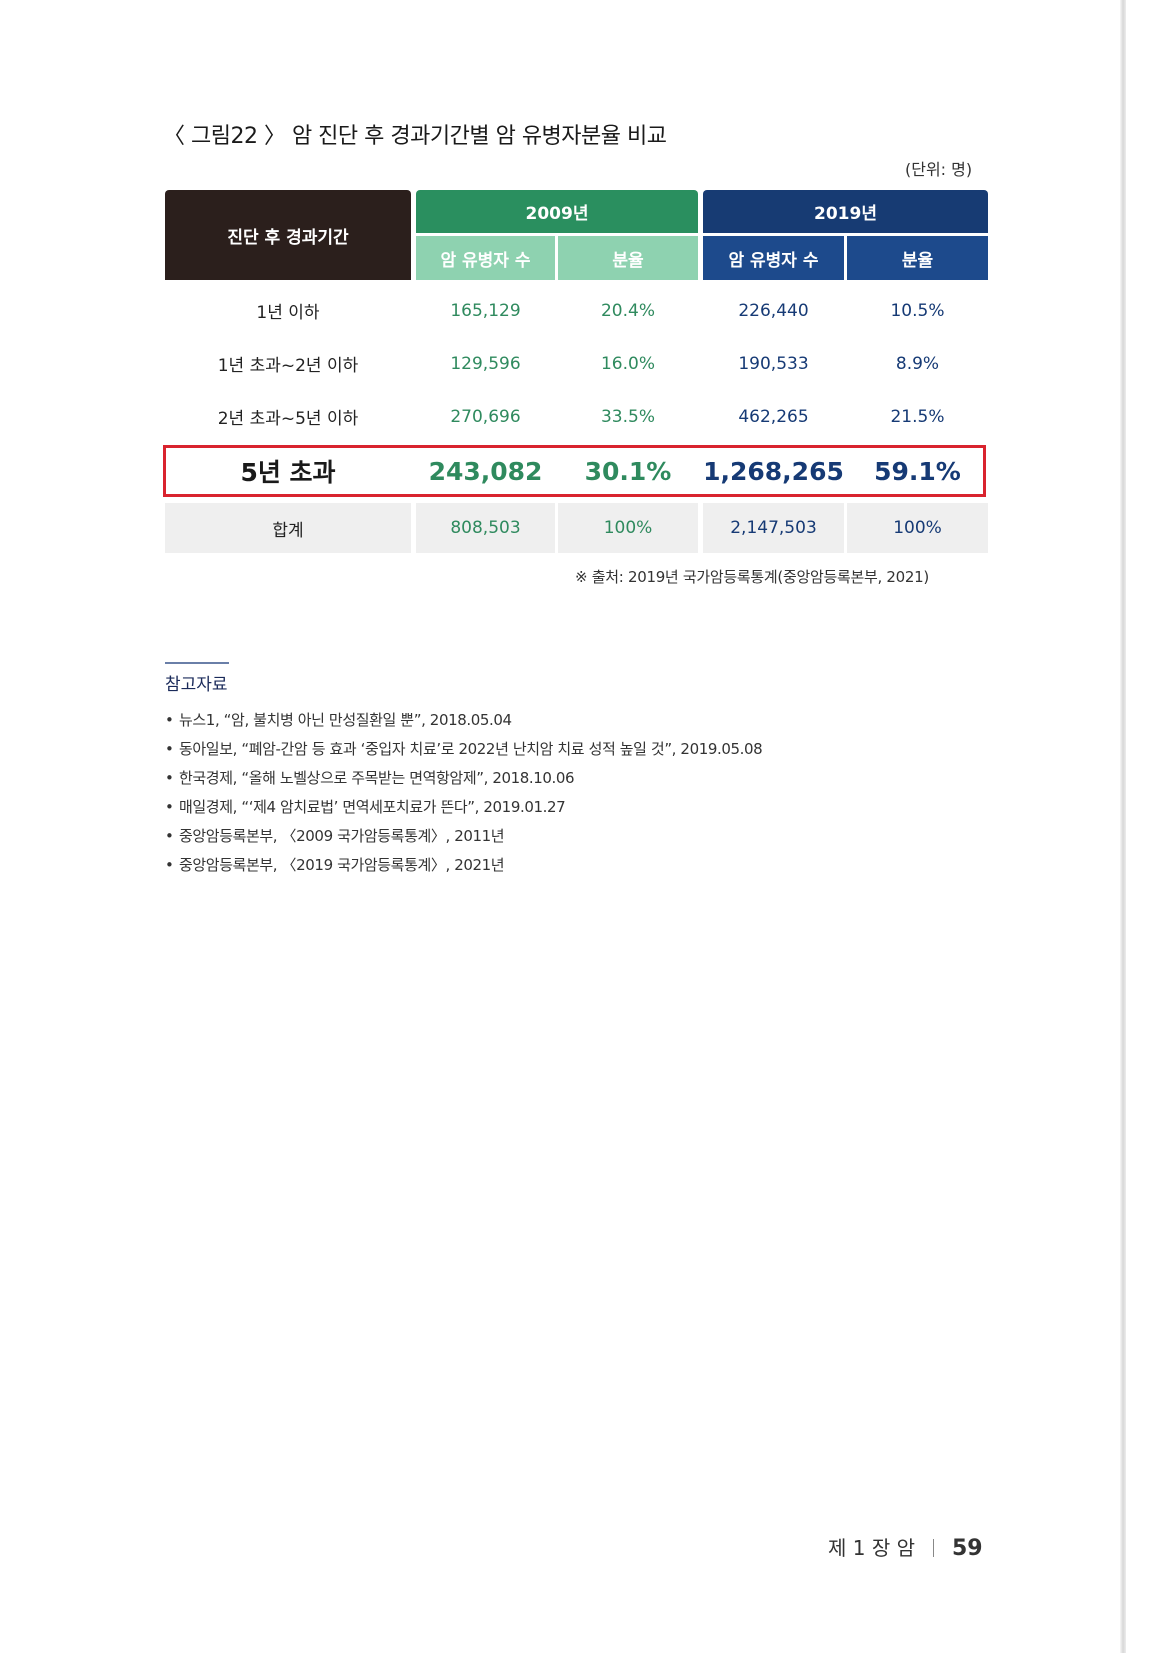  I want to click on cell-2009-patients: 808,503, so click(485, 528).